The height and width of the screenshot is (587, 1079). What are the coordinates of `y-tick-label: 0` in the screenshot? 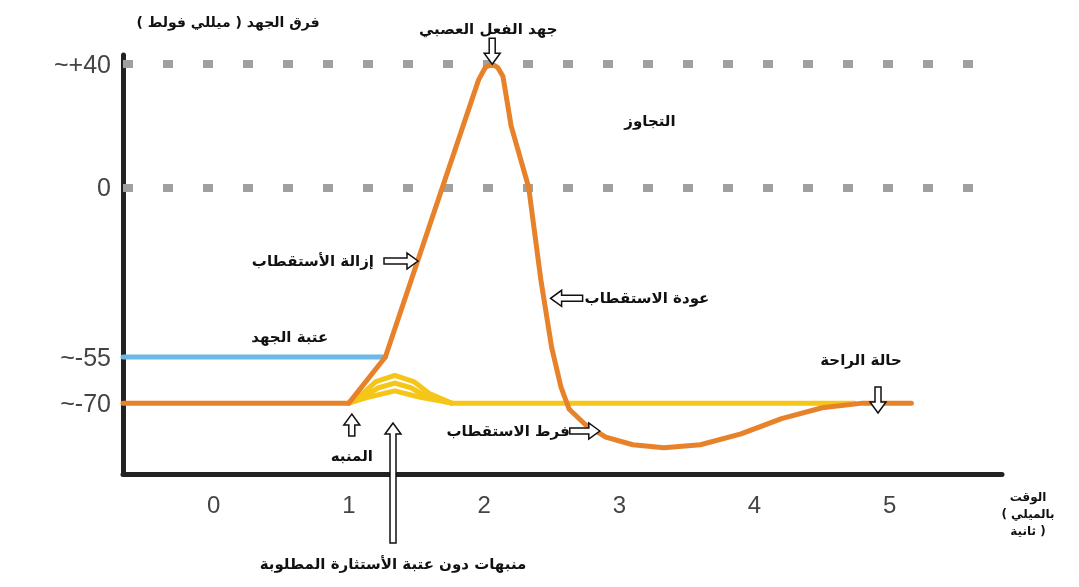 It's located at (104, 187).